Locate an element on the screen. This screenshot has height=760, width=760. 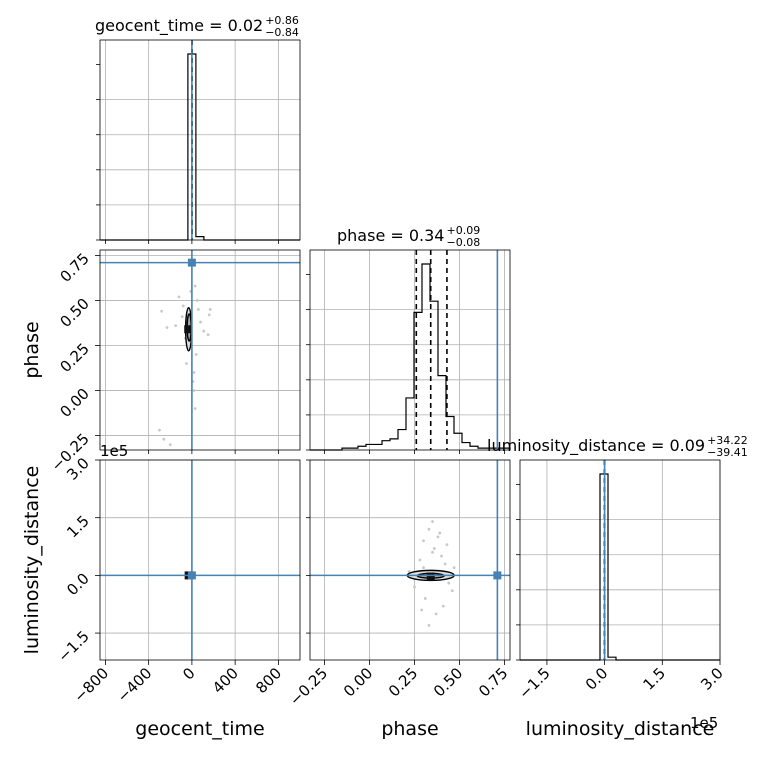
xtick-label-luminosity_distance-0: −1.5 is located at coordinates (534, 683).